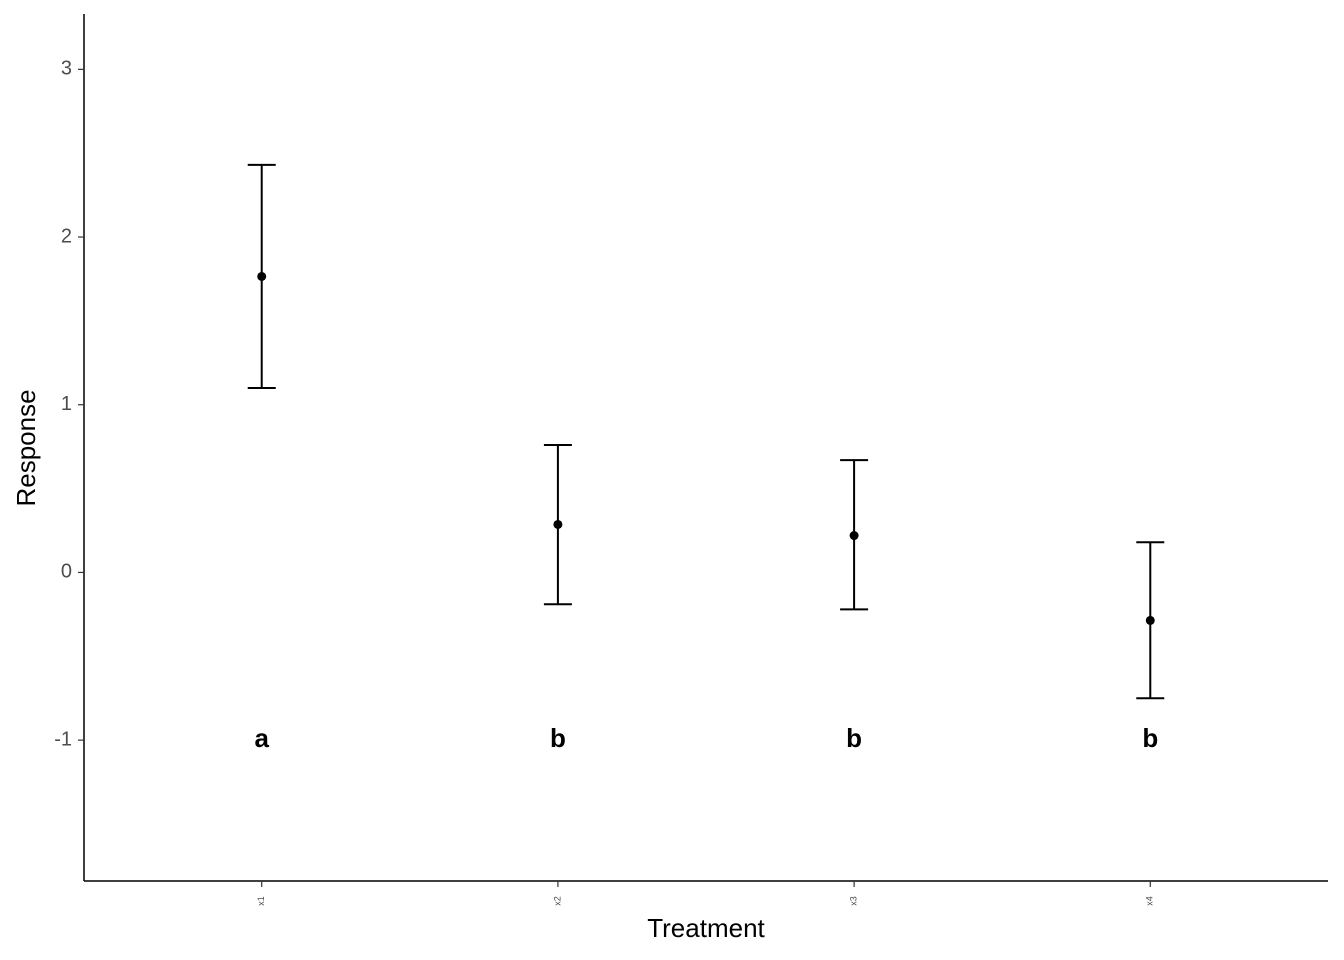  What do you see at coordinates (66, 69) in the screenshot?
I see `y-tick-label: 3` at bounding box center [66, 69].